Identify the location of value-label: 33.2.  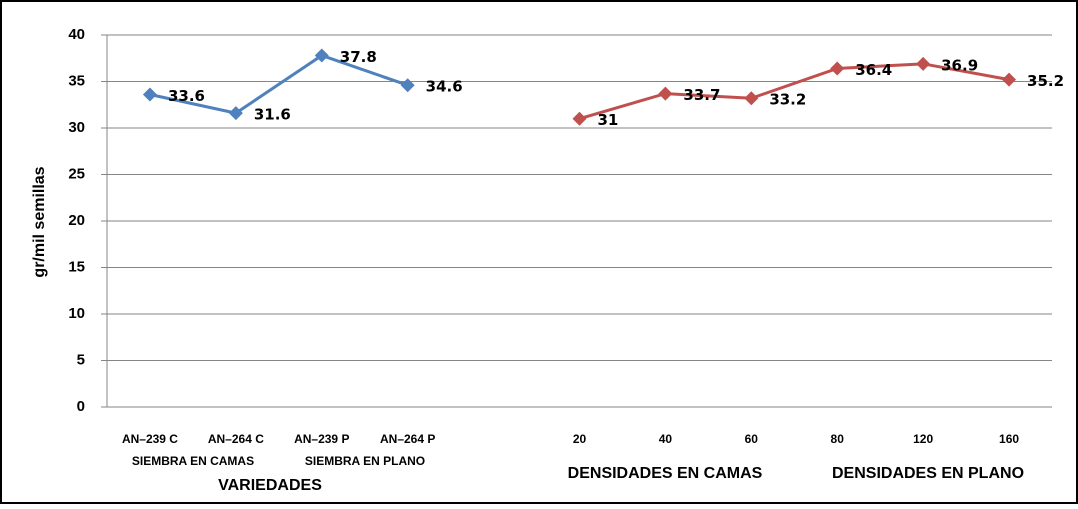
(787, 100).